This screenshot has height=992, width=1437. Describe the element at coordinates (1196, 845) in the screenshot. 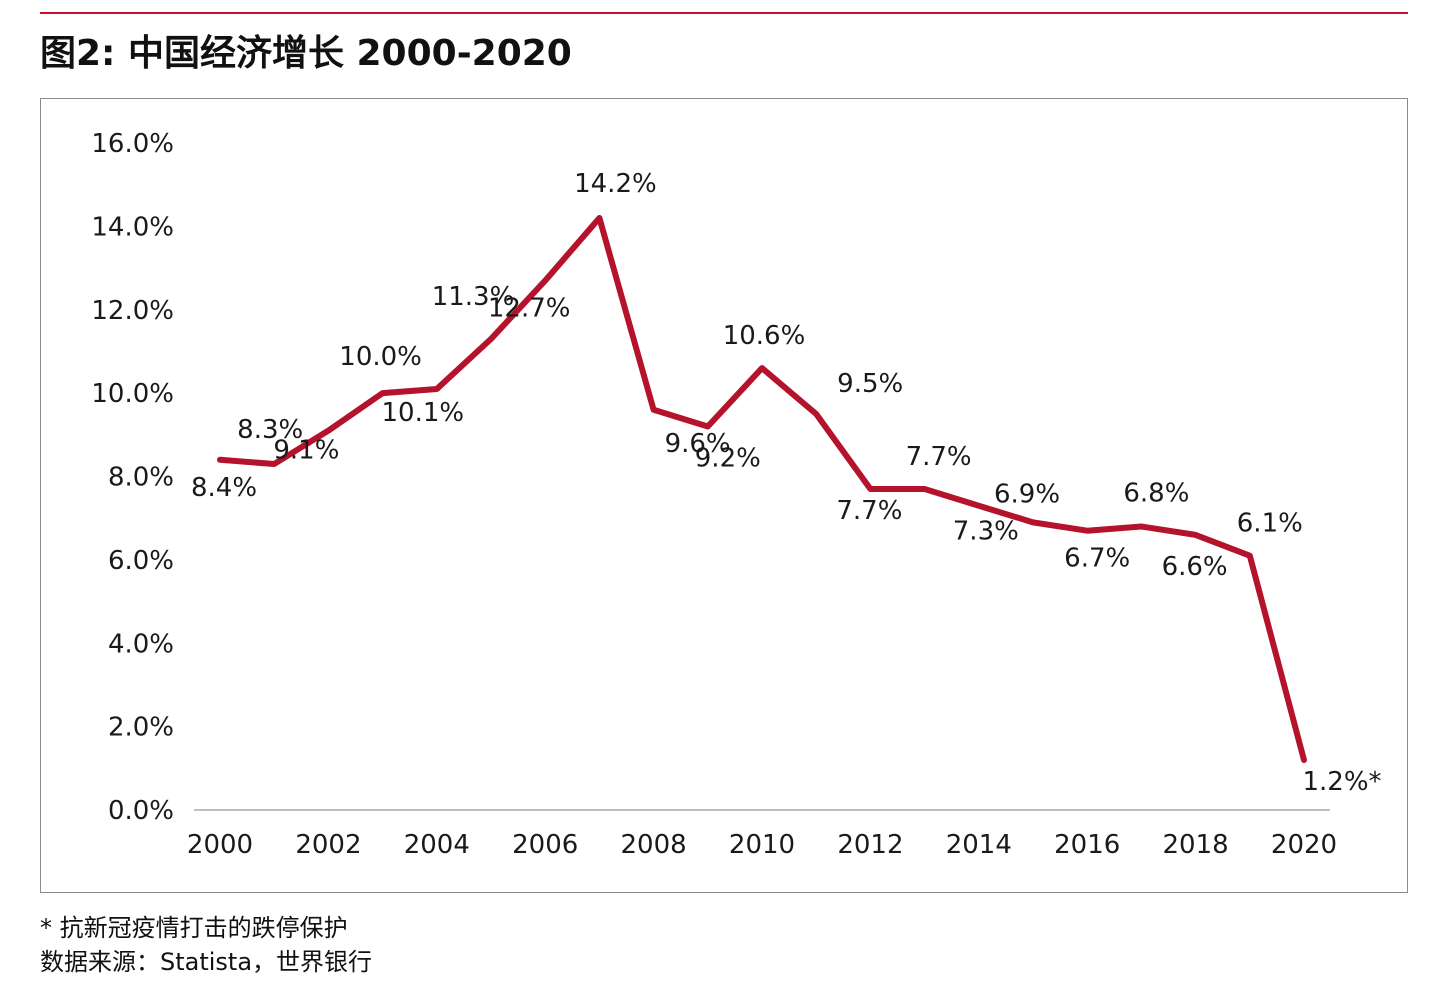

I see `x-tick-label: 2018` at that location.